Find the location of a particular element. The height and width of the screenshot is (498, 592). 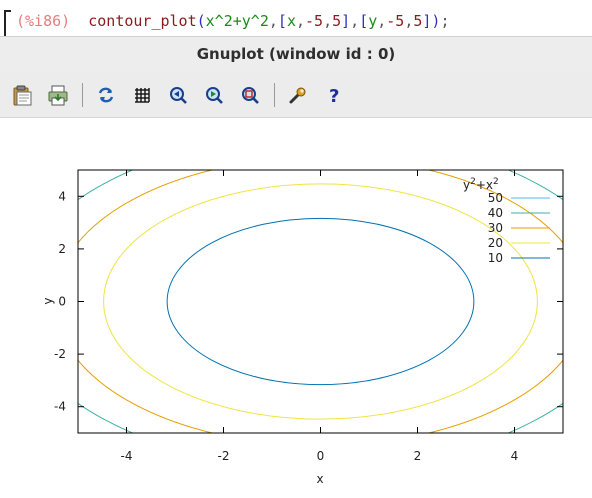

y-tick-labels: -4 -2 0 2 4 is located at coordinates (60, 301).